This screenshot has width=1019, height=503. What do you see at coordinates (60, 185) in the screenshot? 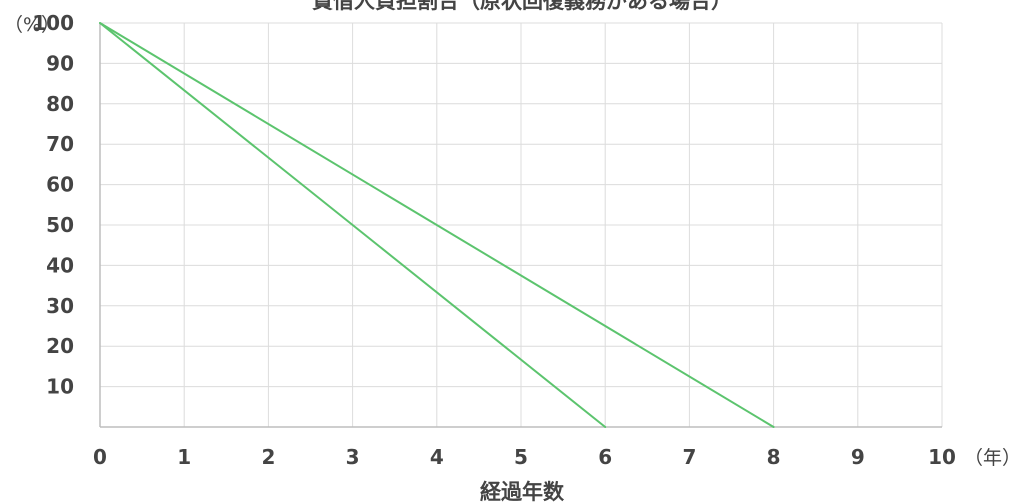
I see `y-tick-label: 60` at bounding box center [60, 185].